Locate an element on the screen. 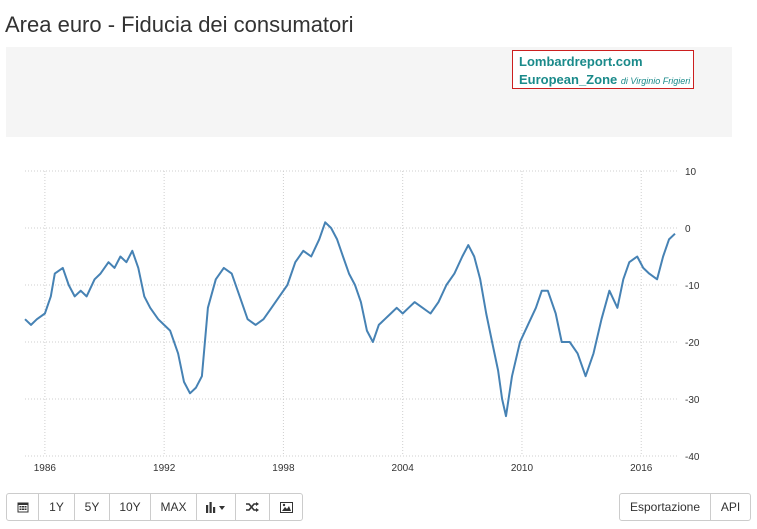 The width and height of the screenshot is (757, 529). watermark-site: Lombardreport.com is located at coordinates (581, 61).